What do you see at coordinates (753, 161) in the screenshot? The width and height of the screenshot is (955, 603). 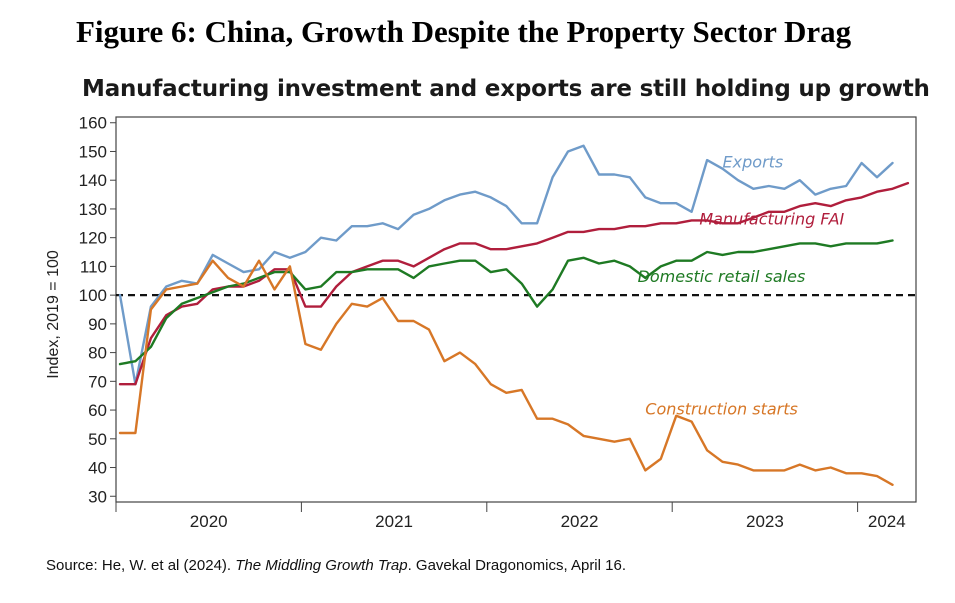 I see `series-label-exports: Exports` at bounding box center [753, 161].